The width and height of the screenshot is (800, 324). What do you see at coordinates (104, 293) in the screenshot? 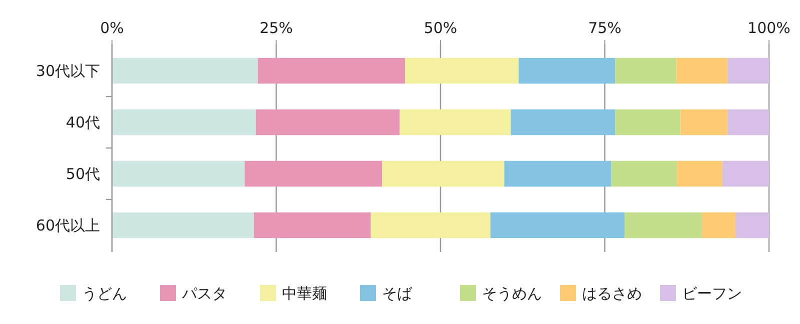
I see `legend-label: うどん` at bounding box center [104, 293].